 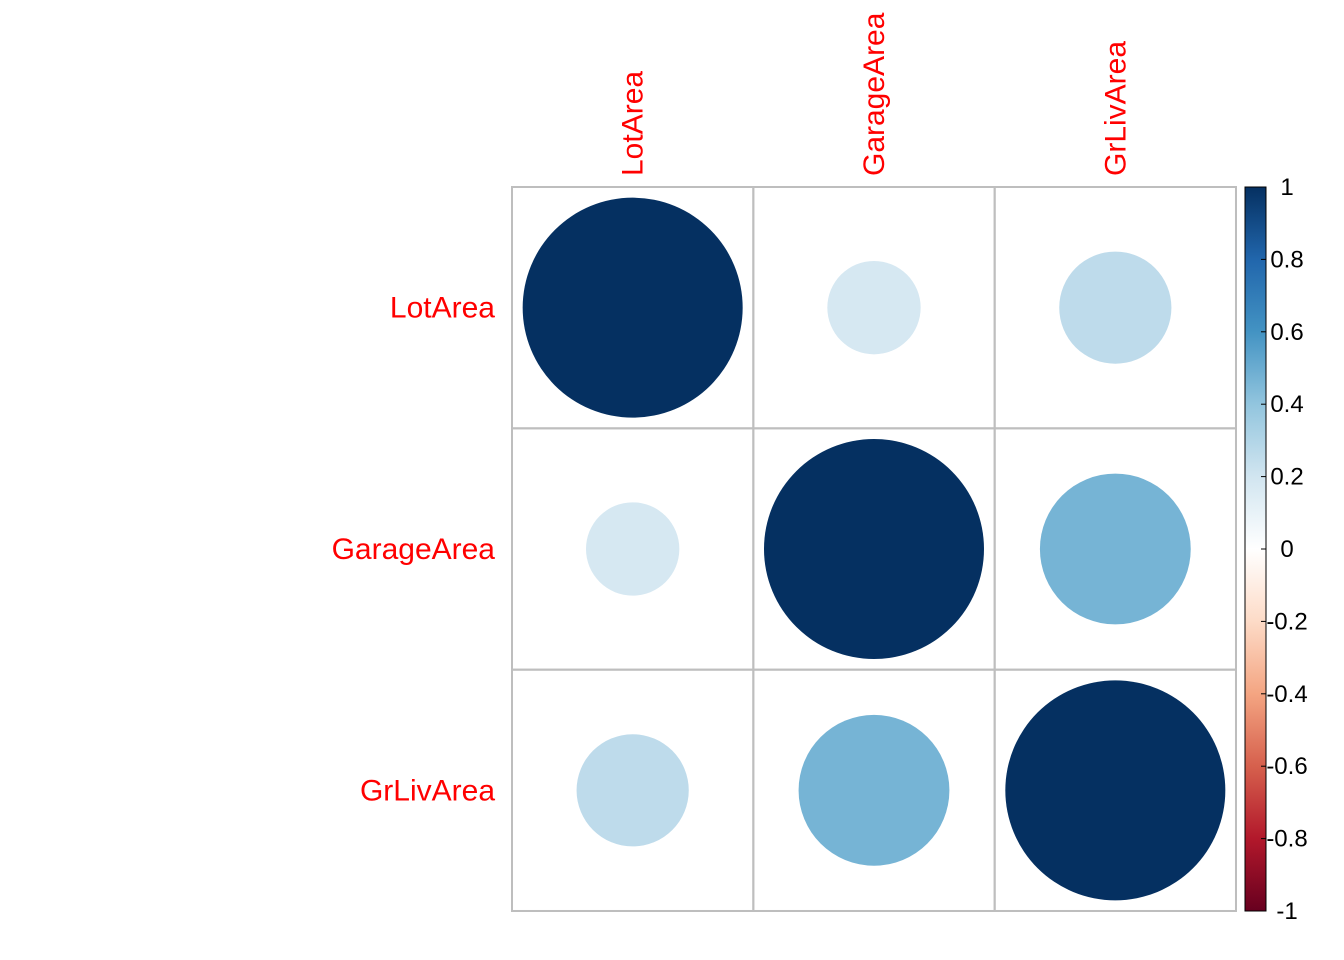 What do you see at coordinates (1286, 259) in the screenshot?
I see `colorbar-tick-label: 0.8` at bounding box center [1286, 259].